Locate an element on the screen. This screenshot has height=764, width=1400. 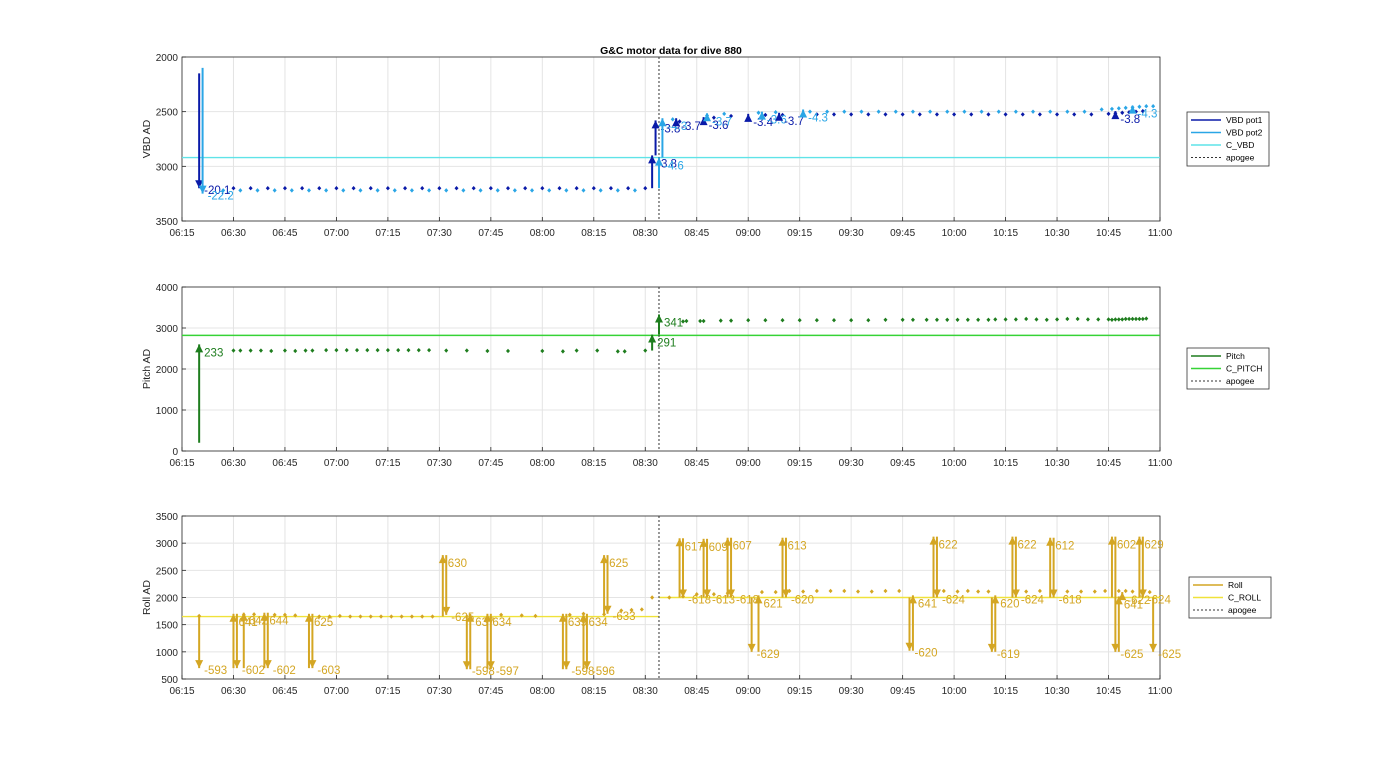
x-tick-label: 06:30 is located at coordinates (233, 233).